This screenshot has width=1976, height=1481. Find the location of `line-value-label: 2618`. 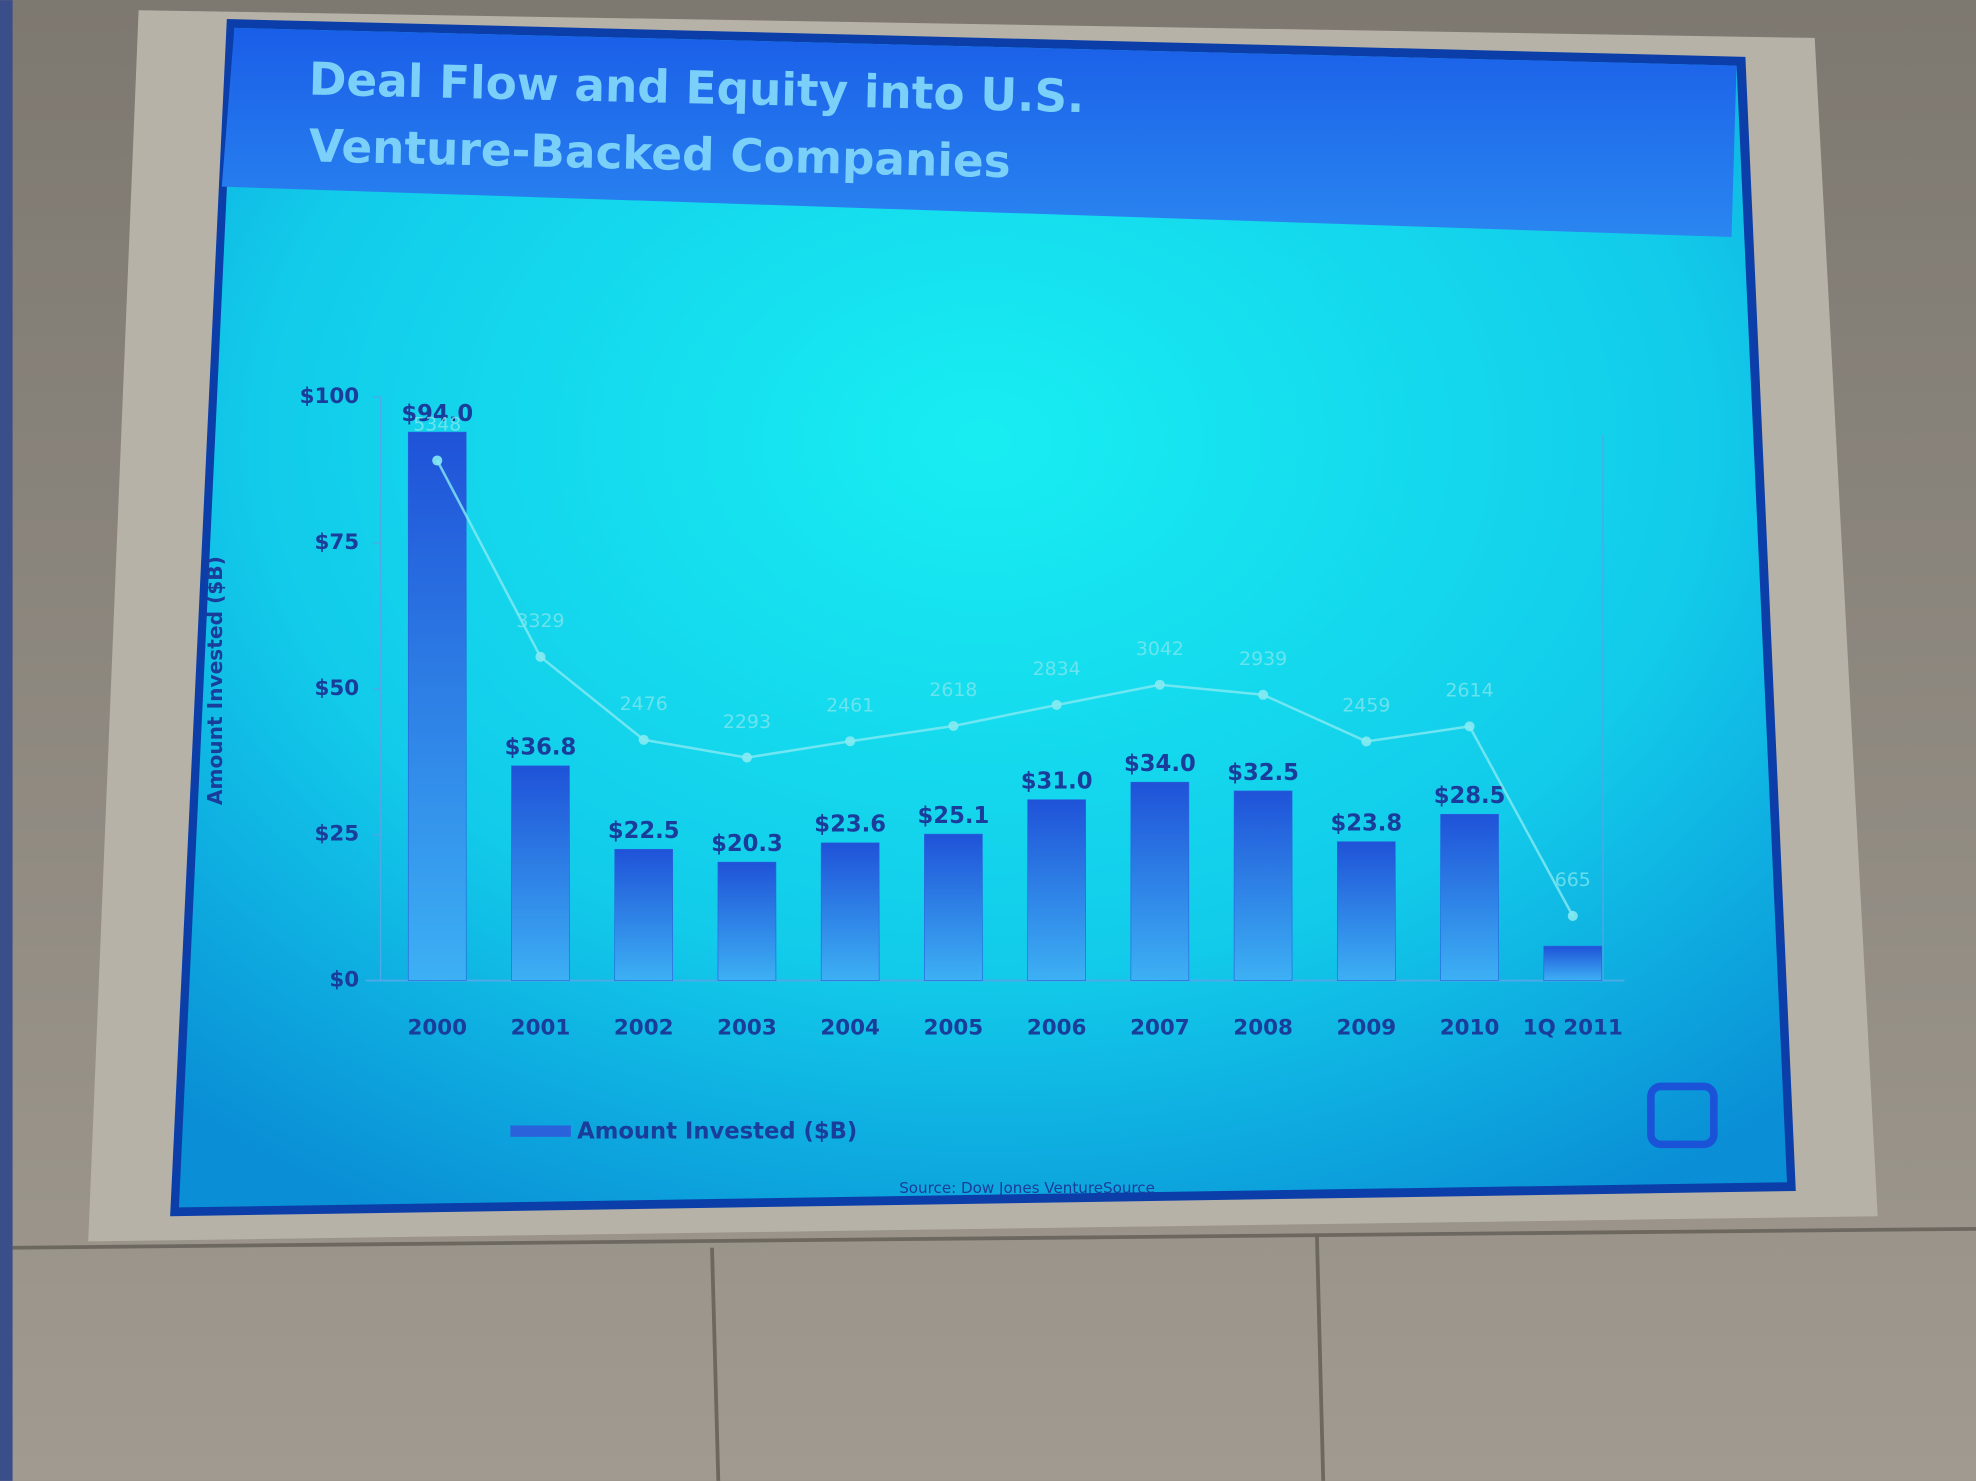

line-value-label: 2618 is located at coordinates (953, 690).